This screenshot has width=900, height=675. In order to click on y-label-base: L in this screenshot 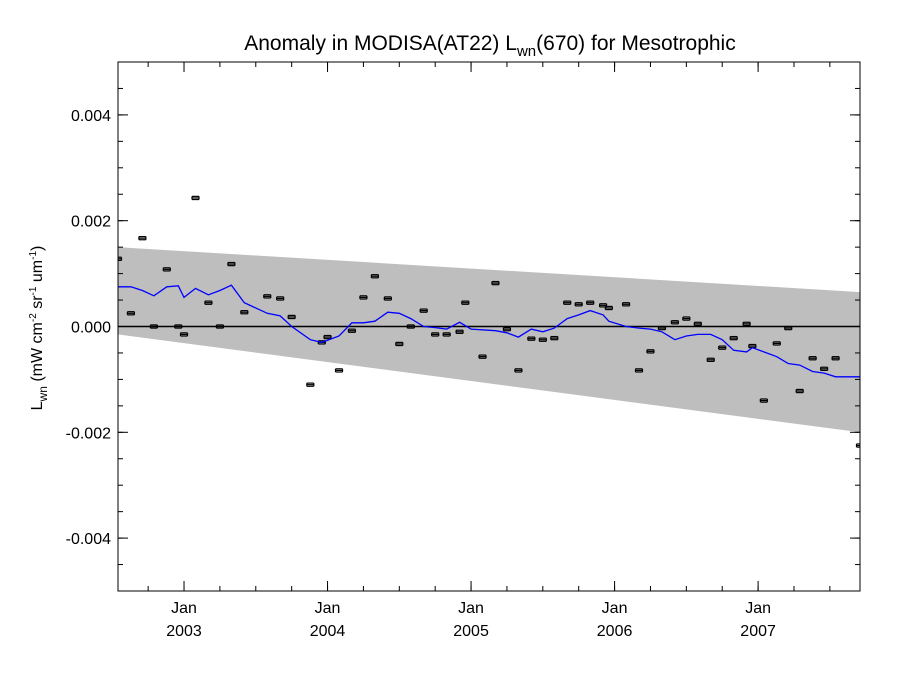, I will do `click(37, 405)`.